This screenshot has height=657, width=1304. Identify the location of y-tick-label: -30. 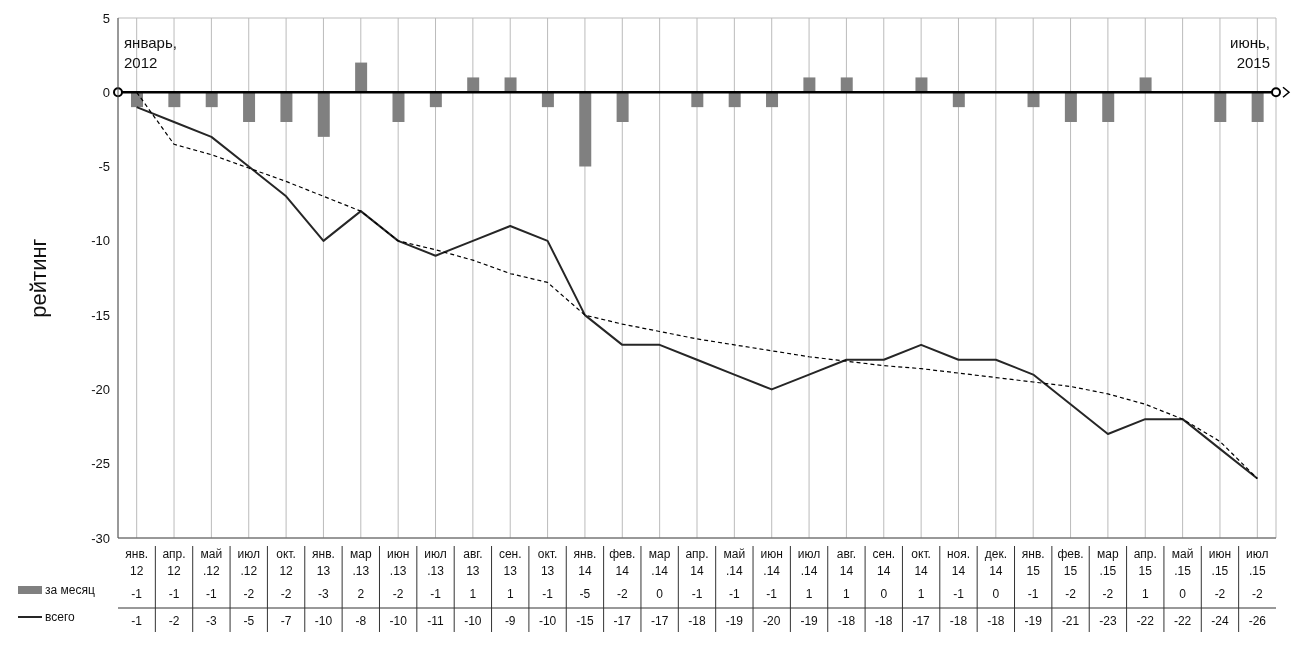
(100, 538).